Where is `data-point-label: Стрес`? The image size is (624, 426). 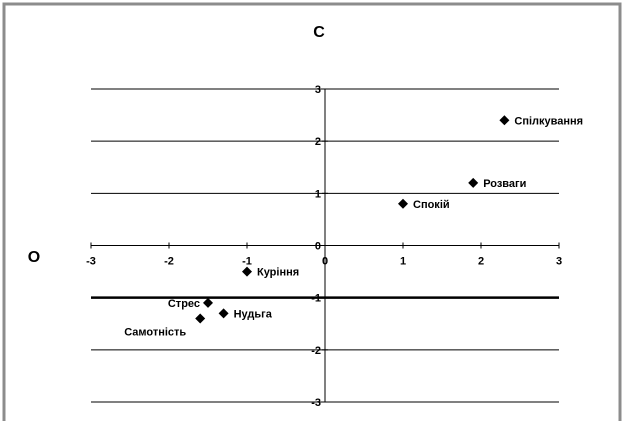 data-point-label: Стрес is located at coordinates (184, 304).